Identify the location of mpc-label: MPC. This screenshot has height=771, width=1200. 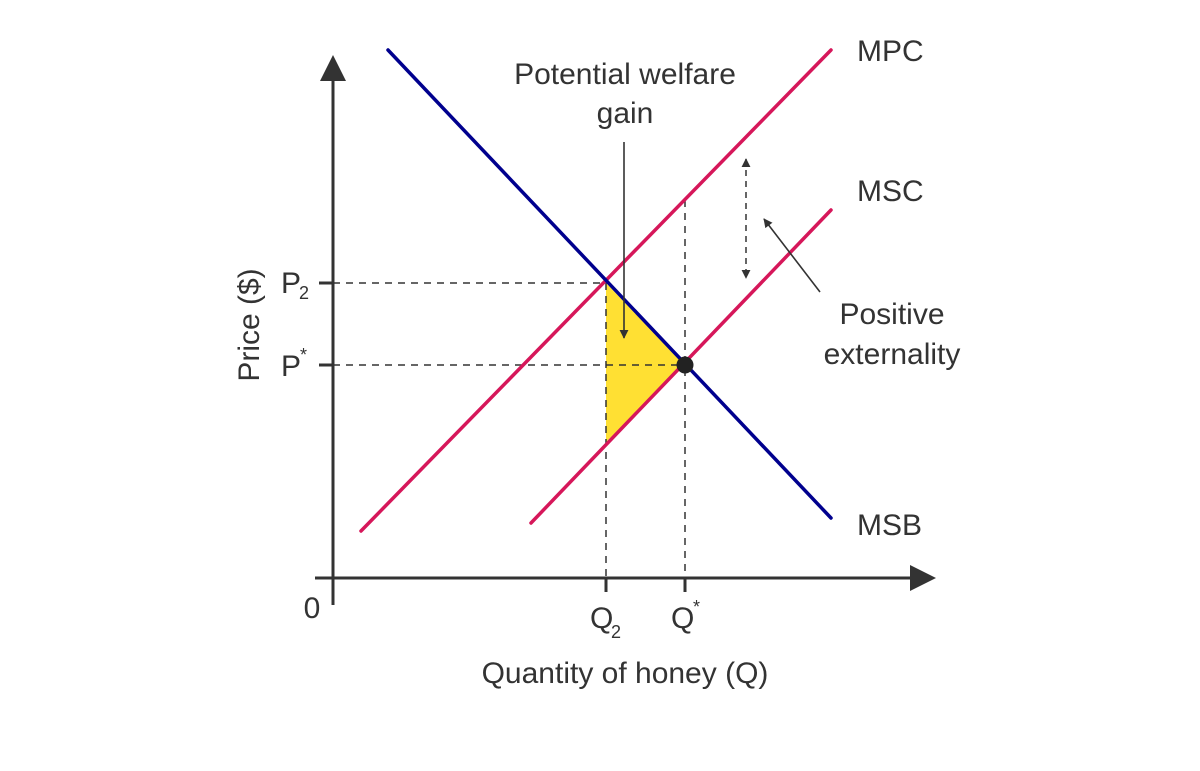
(890, 51).